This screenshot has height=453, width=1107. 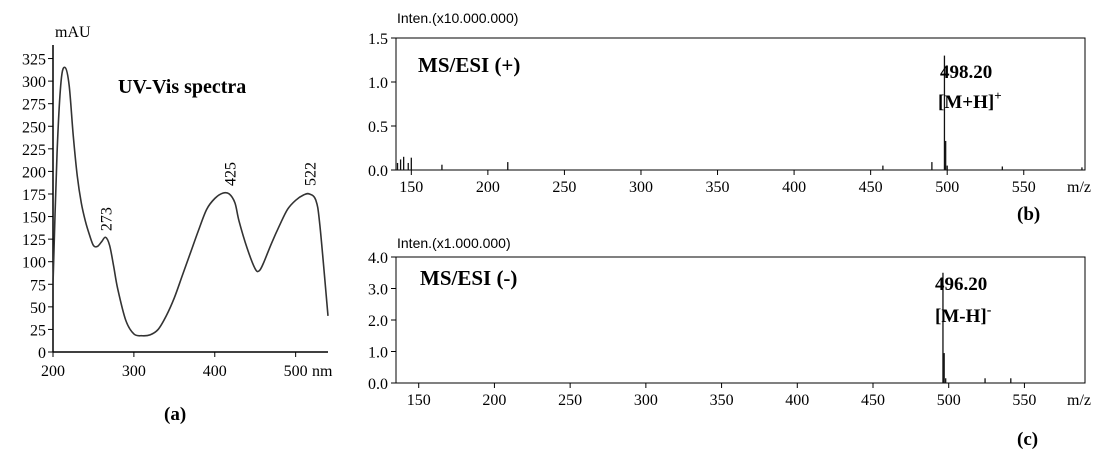 What do you see at coordinates (134, 371) in the screenshot?
I see `uv-x-tick-label: 300` at bounding box center [134, 371].